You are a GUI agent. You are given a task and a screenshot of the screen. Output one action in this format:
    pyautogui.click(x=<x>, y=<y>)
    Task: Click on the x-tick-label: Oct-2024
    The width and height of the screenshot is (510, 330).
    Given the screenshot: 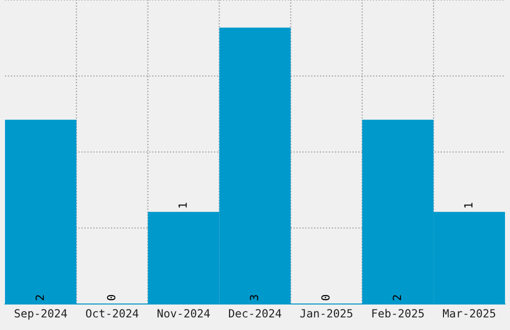 What is the action you would take?
    pyautogui.click(x=112, y=313)
    